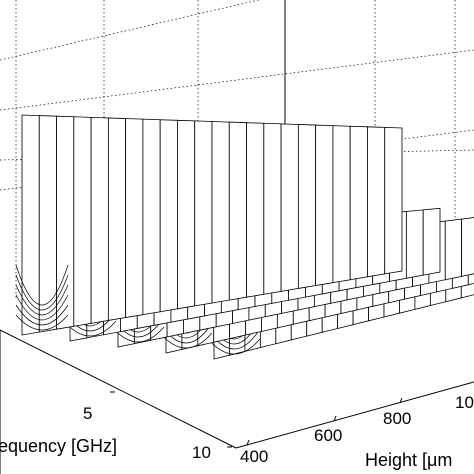 The height and width of the screenshot is (474, 474). What do you see at coordinates (354, 415) in the screenshot?
I see `height-axis-line` at bounding box center [354, 415].